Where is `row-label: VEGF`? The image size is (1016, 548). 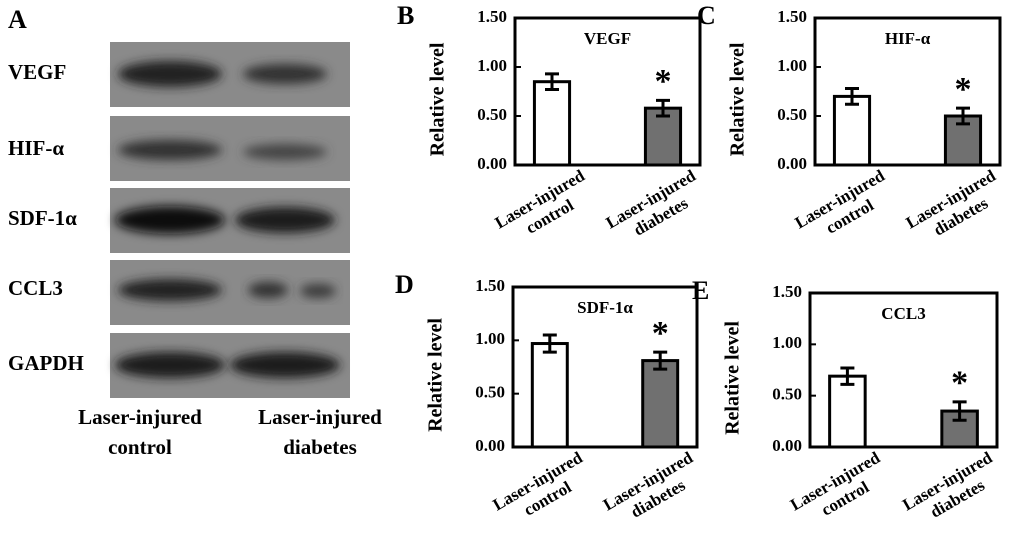 row-label: VEGF is located at coordinates (37, 72).